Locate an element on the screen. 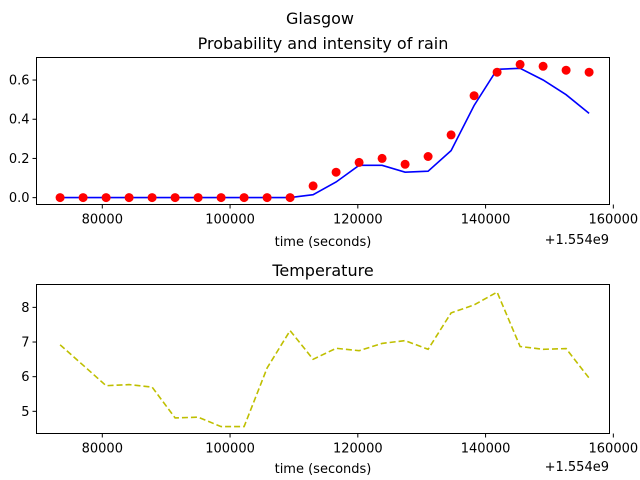  temperature-x-tick-label: 120000 is located at coordinates (358, 449).